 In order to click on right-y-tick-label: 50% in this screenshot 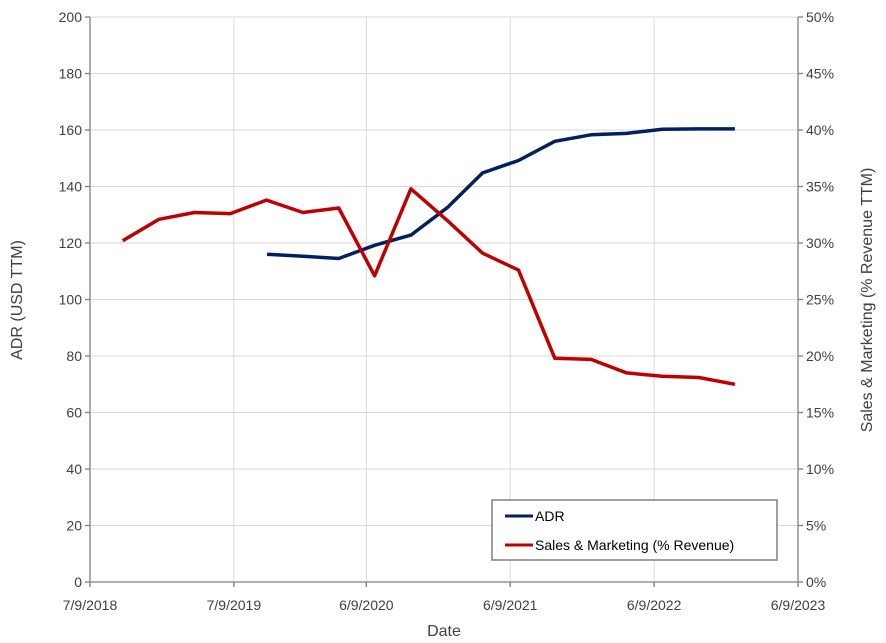, I will do `click(820, 17)`.